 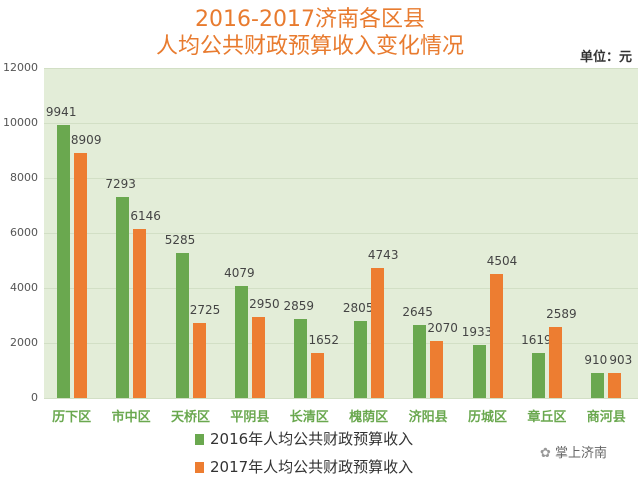 What do you see at coordinates (72, 417) in the screenshot?
I see `x-tick-label: 历下区` at bounding box center [72, 417].